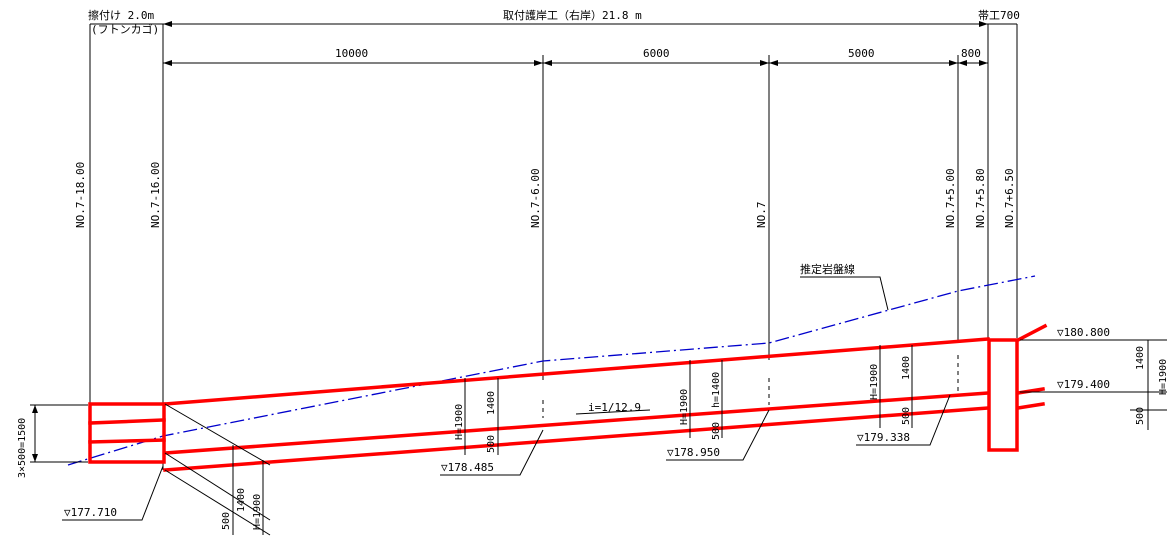 The height and width of the screenshot is (538, 1167). Describe the element at coordinates (971, 53) in the screenshot. I see `span-label: 800` at that location.